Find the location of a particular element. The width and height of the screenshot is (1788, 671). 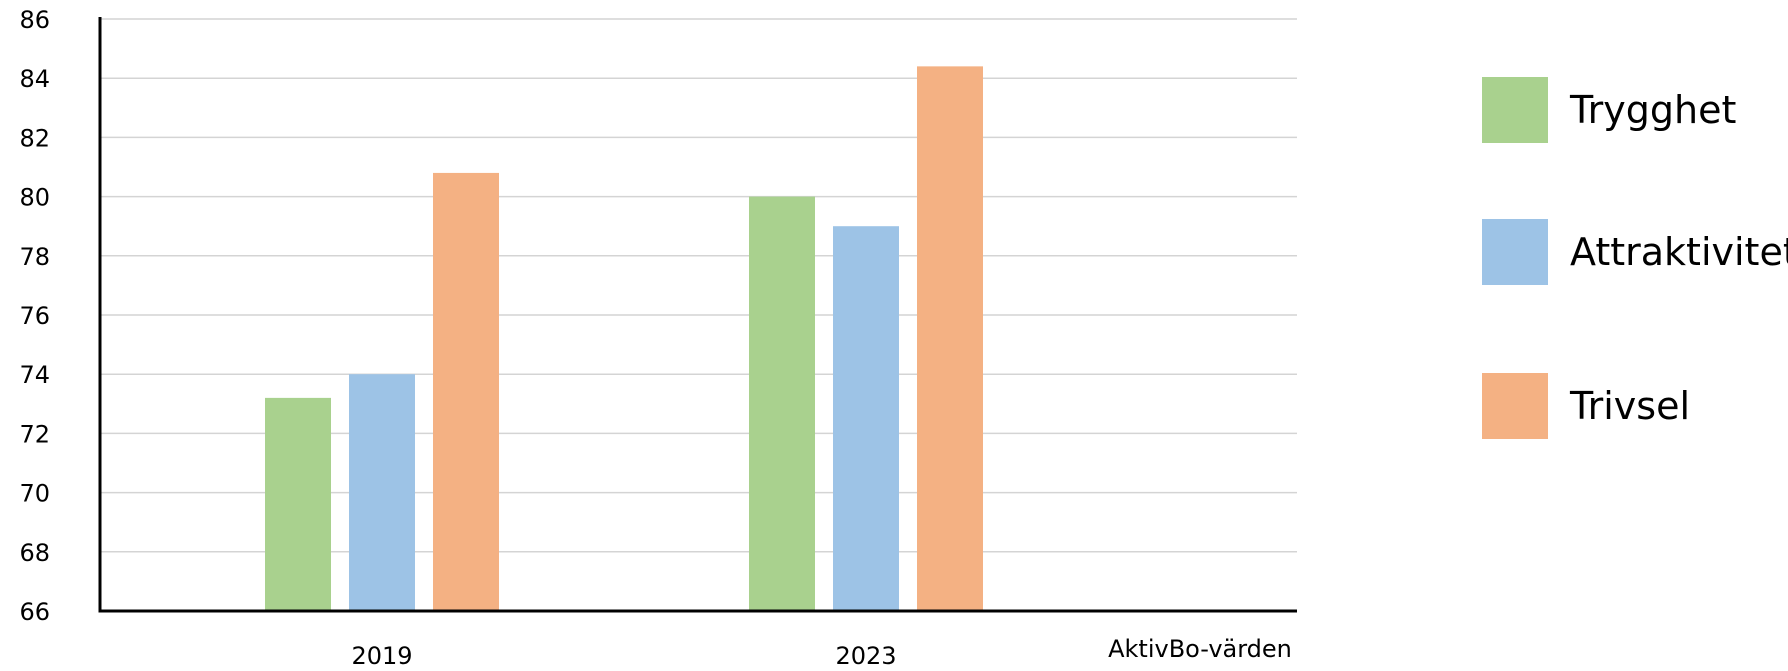

x-tick-label: 2019 is located at coordinates (381, 656).